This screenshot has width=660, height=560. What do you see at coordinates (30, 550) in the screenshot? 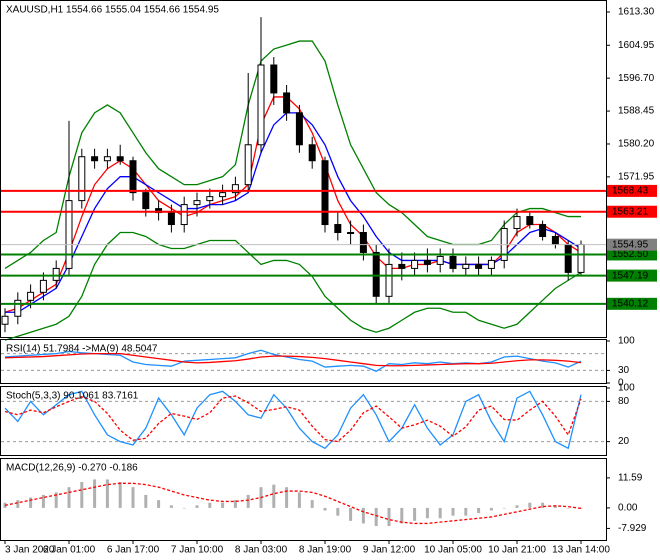
I see `x-tick-label: 3 Jan 2020` at bounding box center [30, 550].